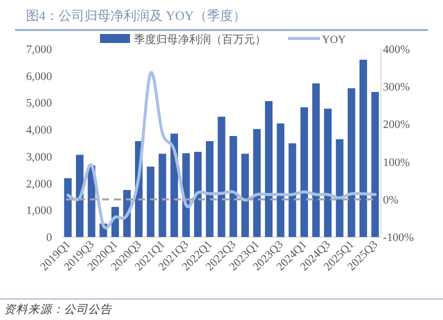  Describe the element at coordinates (39, 130) in the screenshot. I see `y-tick-label: 4,000` at that location.